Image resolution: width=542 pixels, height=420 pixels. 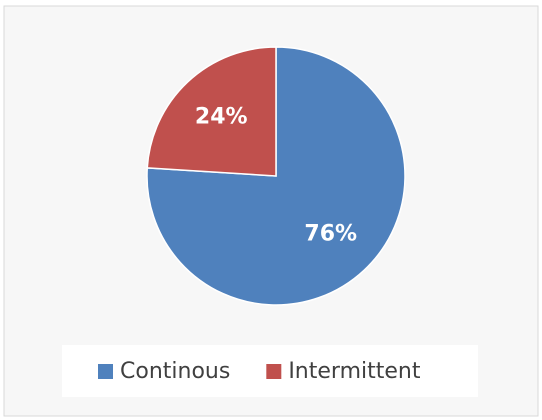 I want to click on data-label: 76%, so click(x=330, y=233).